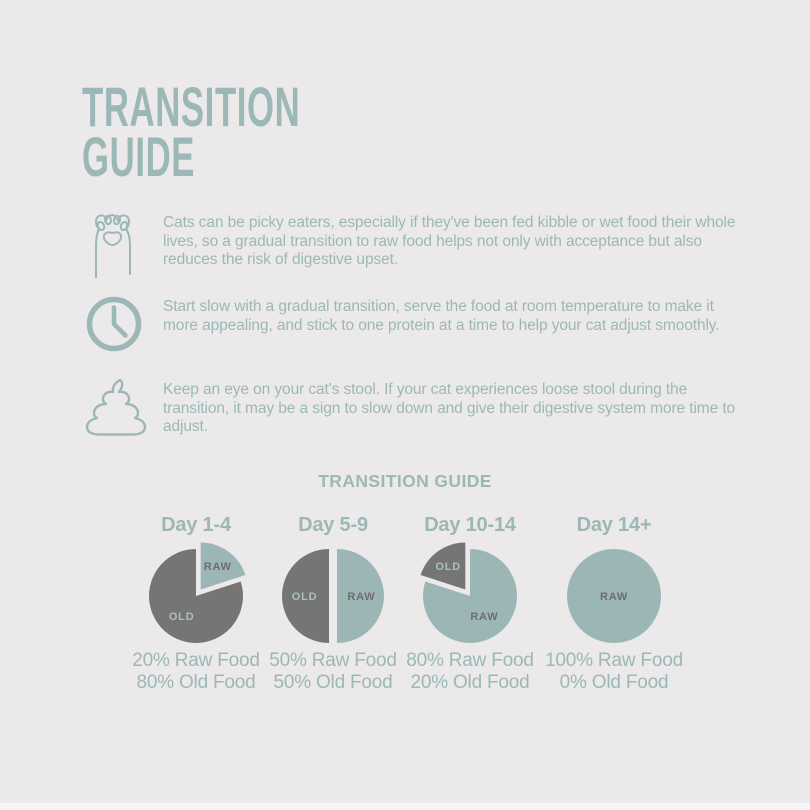 This screenshot has height=810, width=810. I want to click on pie-caption-raw: 80% Raw Food, so click(470, 660).